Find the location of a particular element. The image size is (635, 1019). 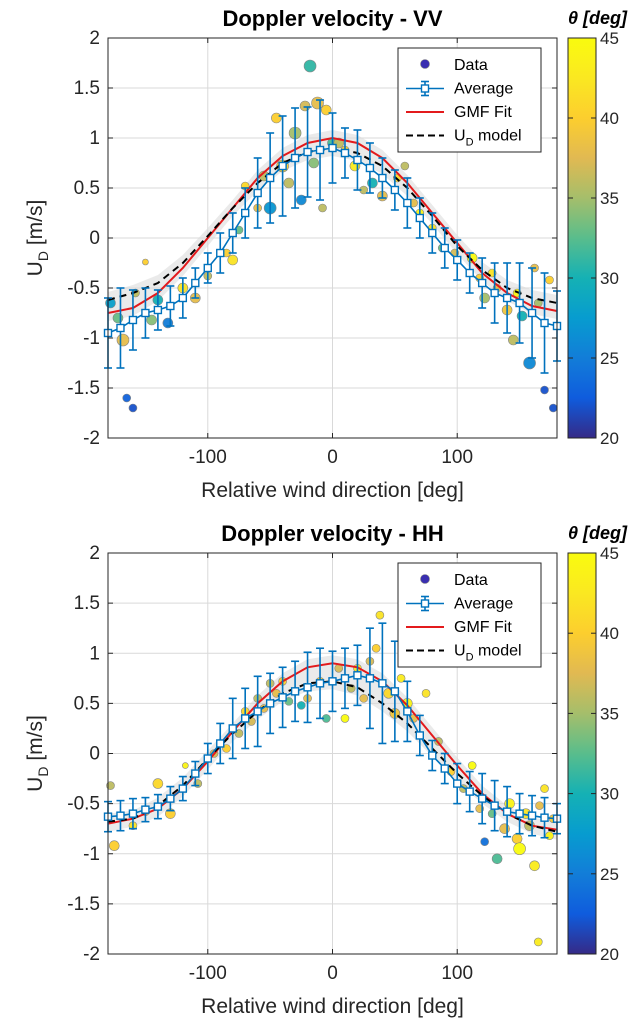

legend-ud-label: UD model is located at coordinates (488, 138).